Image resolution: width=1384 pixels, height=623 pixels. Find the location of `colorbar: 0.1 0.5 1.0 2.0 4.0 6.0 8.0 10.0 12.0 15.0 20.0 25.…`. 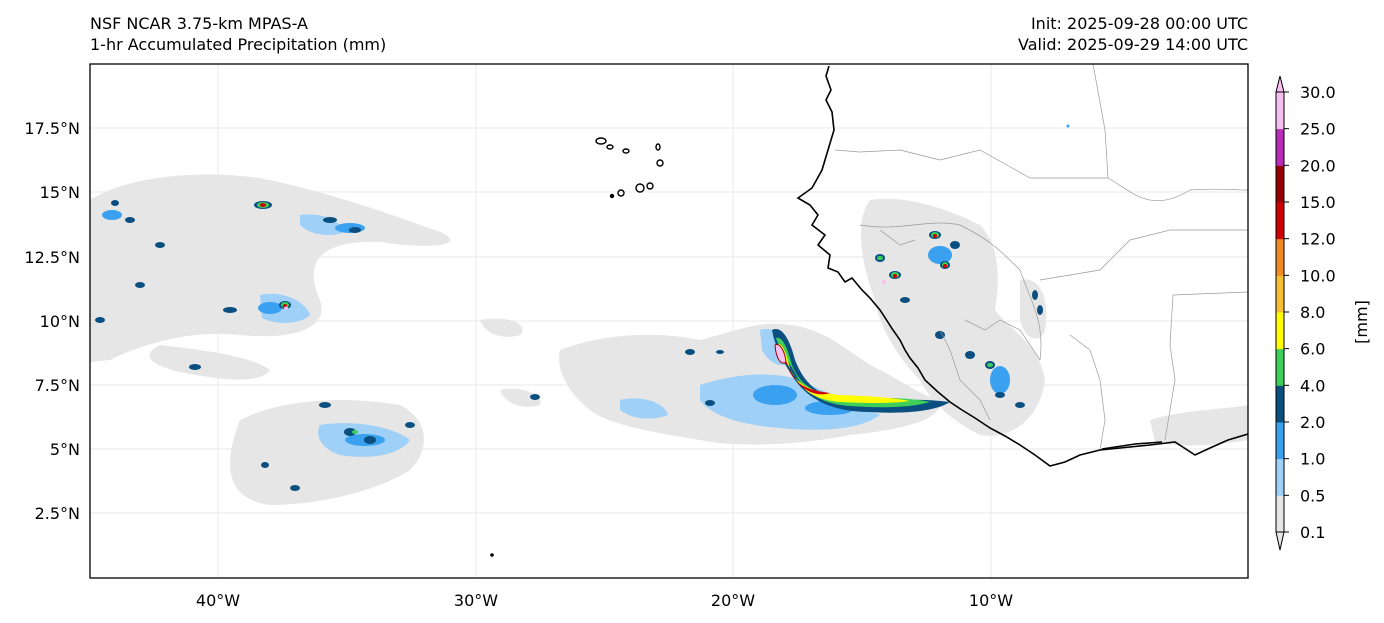

colorbar: 0.1 0.5 1.0 2.0 4.0 6.0 8.0 10.0 12.0 15.0 20.0 25.… is located at coordinates (1323, 313).